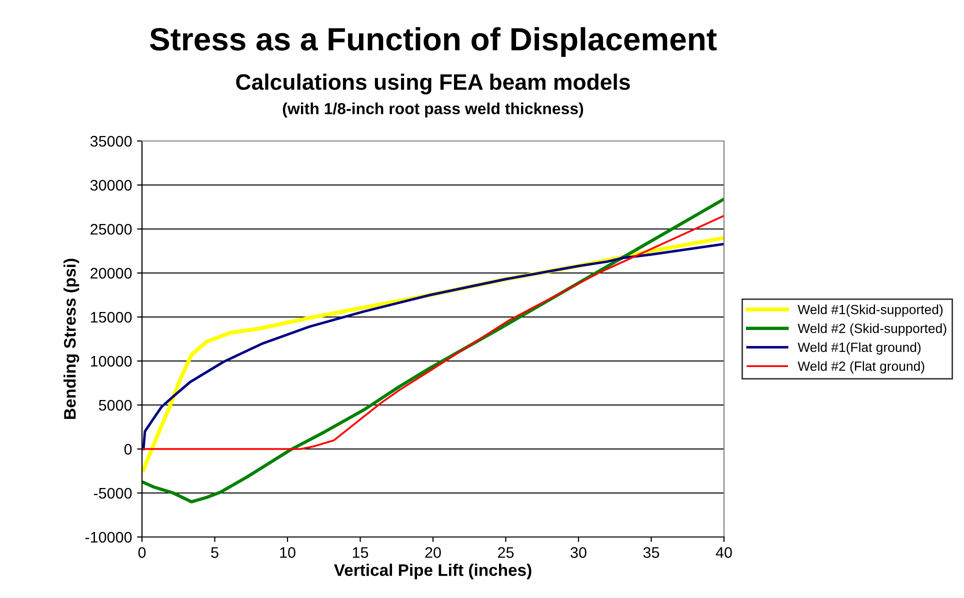 This screenshot has width=964, height=598. What do you see at coordinates (861, 367) in the screenshot?
I see `legend-label: Weld #2 (Flat ground)` at bounding box center [861, 367].